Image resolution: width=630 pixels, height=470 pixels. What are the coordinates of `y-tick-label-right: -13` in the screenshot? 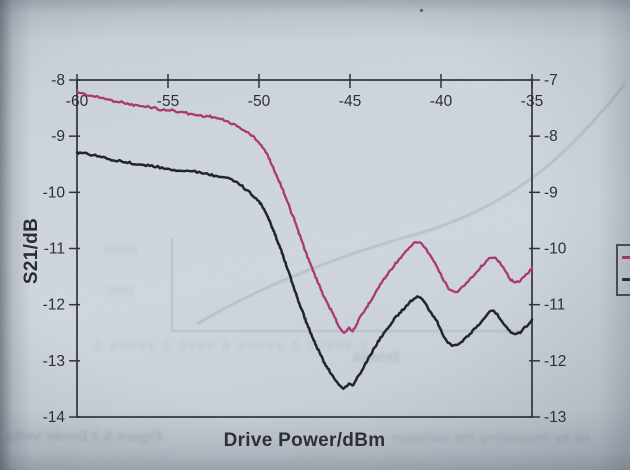 It's located at (555, 417).